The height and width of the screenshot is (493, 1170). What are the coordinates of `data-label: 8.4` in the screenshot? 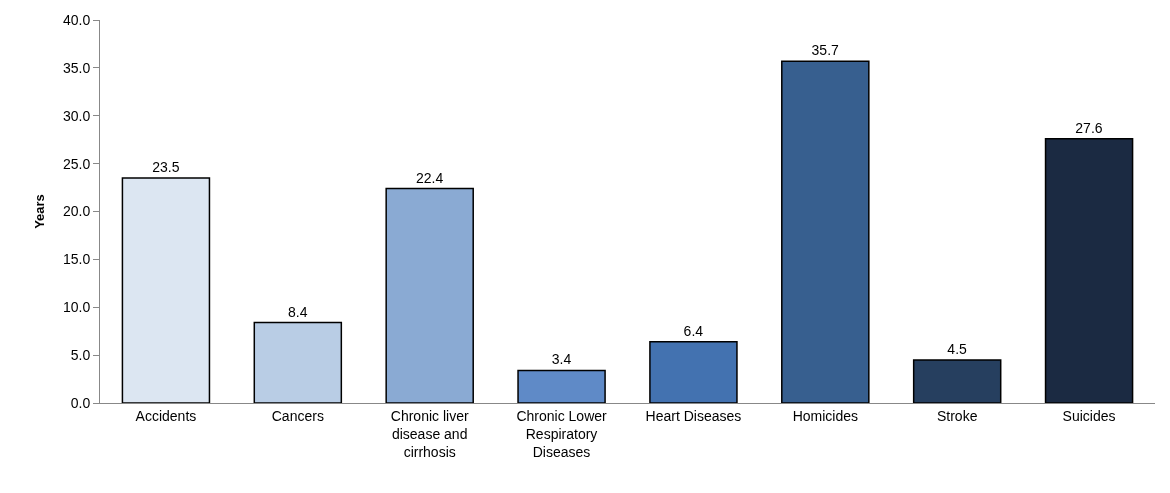 It's located at (297, 311).